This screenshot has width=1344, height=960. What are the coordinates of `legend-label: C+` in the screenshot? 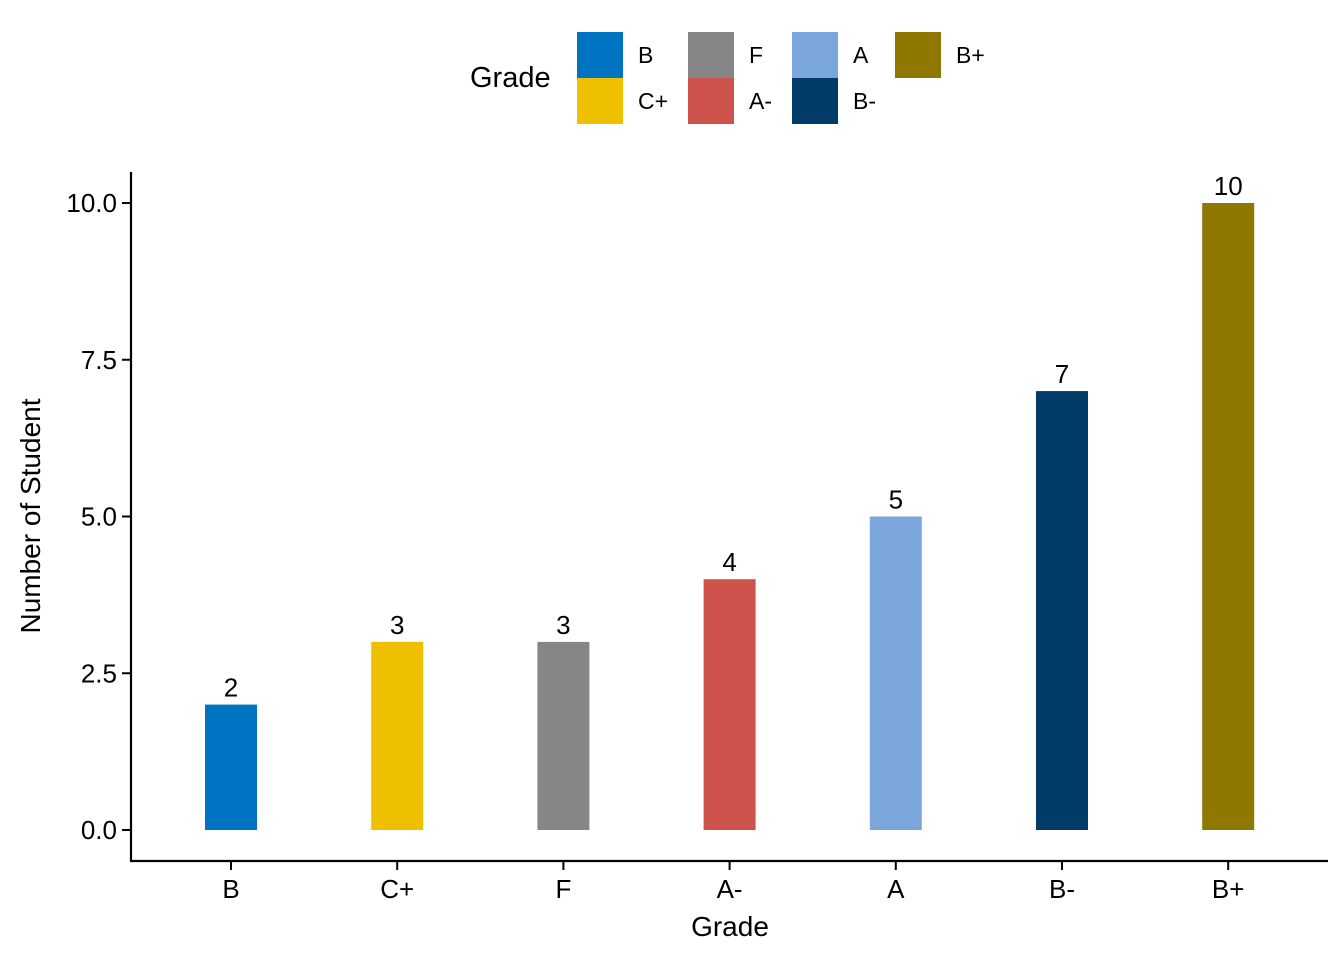 It's located at (653, 101).